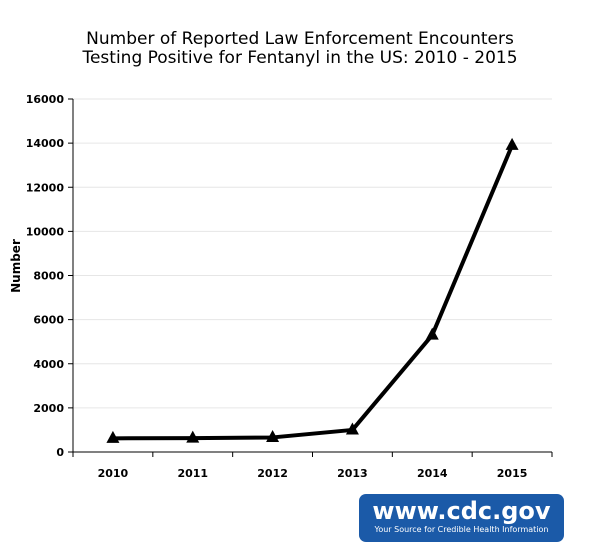 This screenshot has height=554, width=600. Describe the element at coordinates (48, 408) in the screenshot. I see `y-tick-label: 2000` at that location.